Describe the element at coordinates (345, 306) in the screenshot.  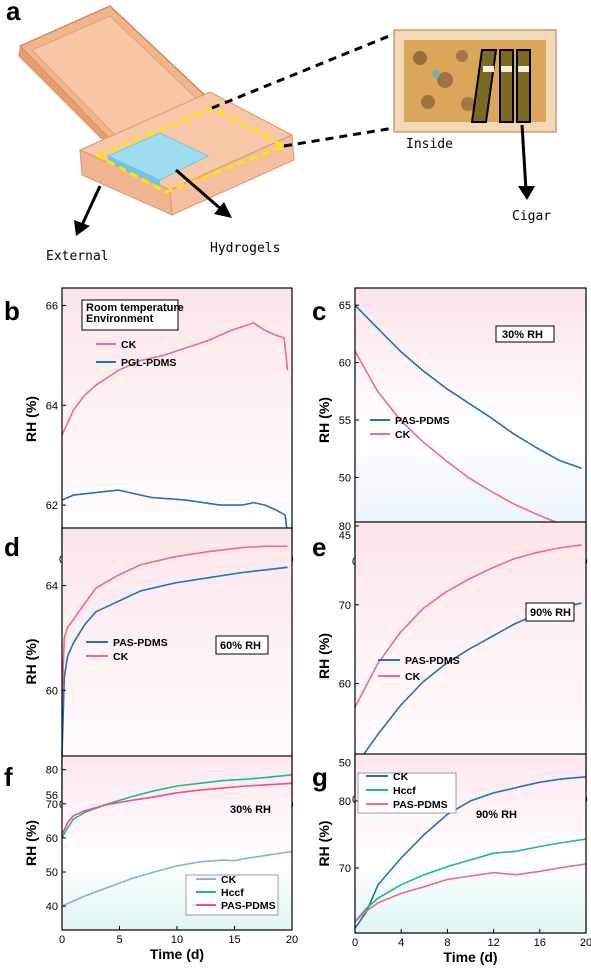
I see `y-tick-label: 65` at that location.